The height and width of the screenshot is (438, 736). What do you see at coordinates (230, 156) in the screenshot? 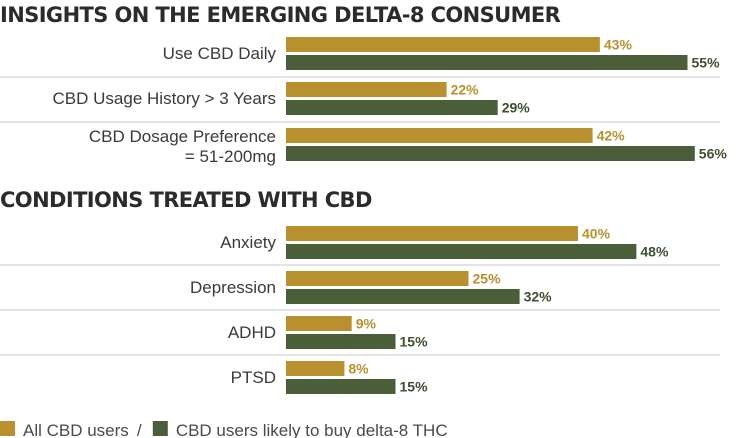
I see `category-label: = 51-200mg` at bounding box center [230, 156].